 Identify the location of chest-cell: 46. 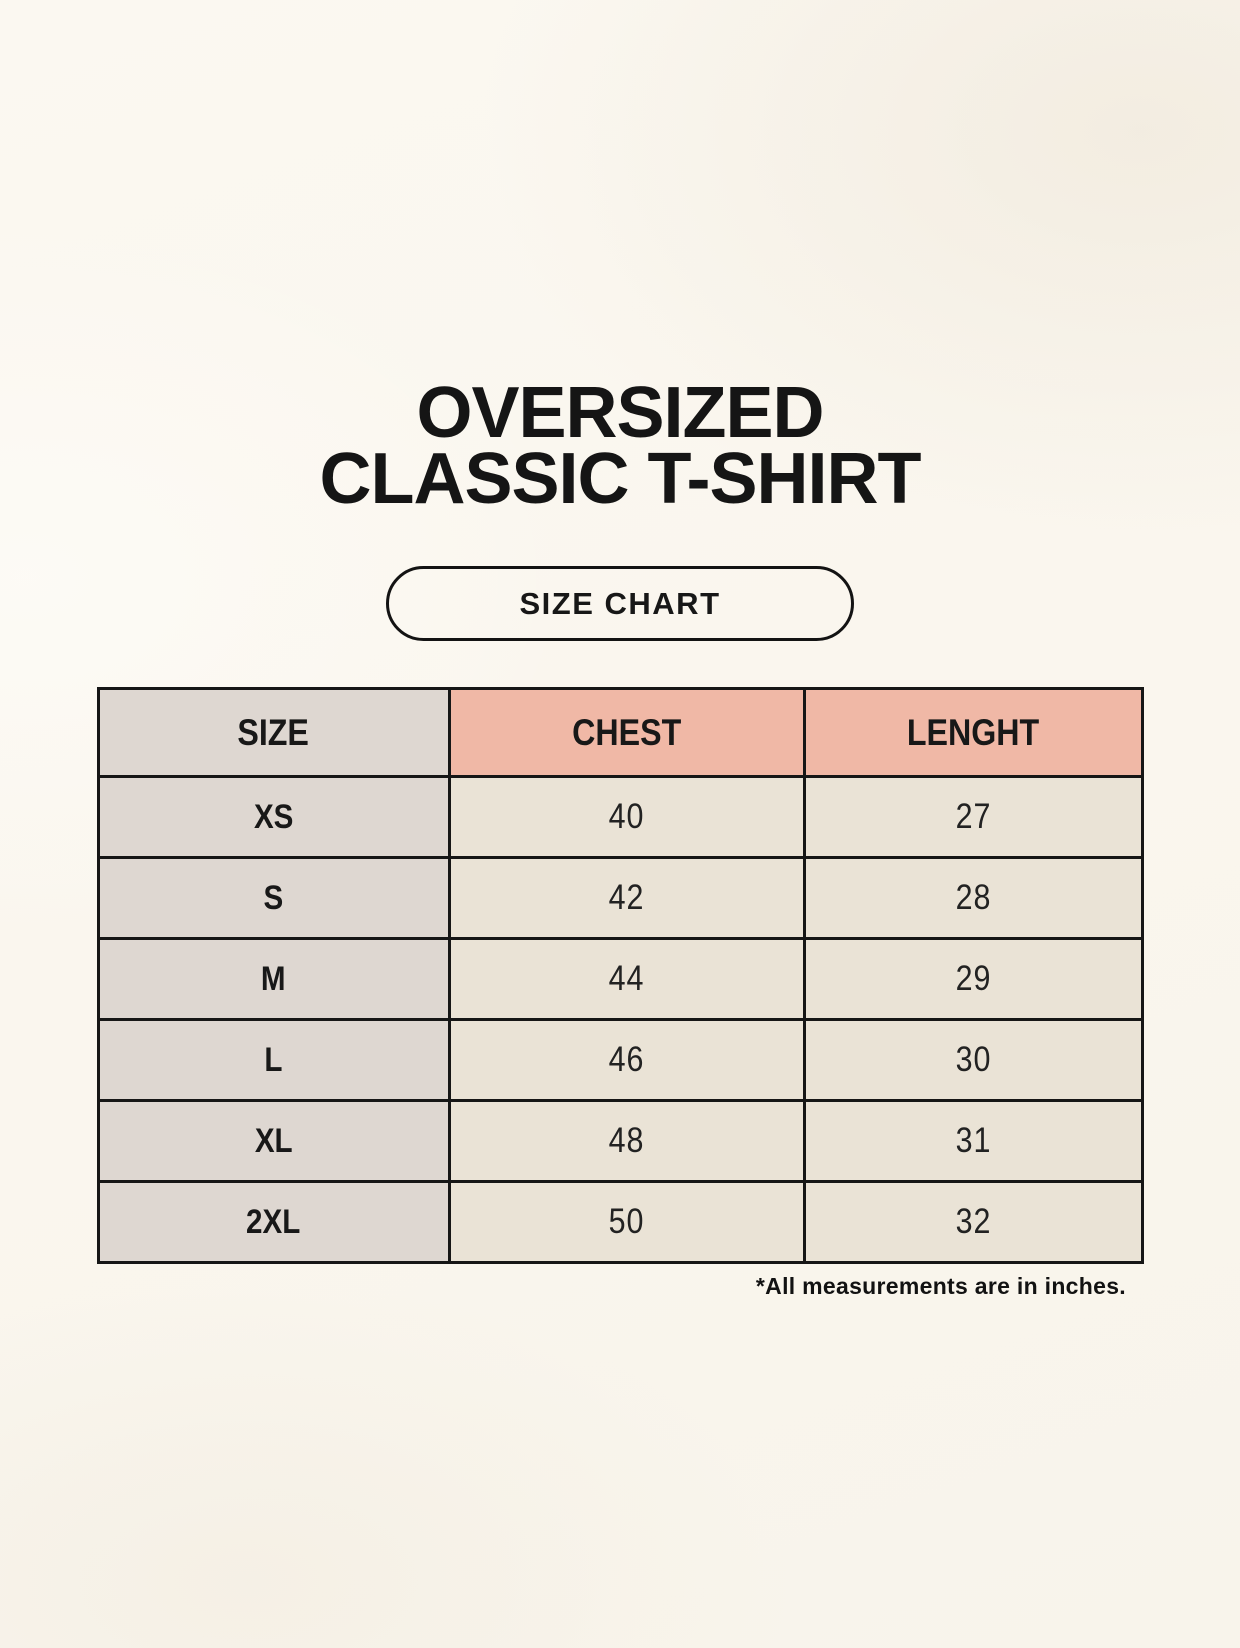
(626, 1060).